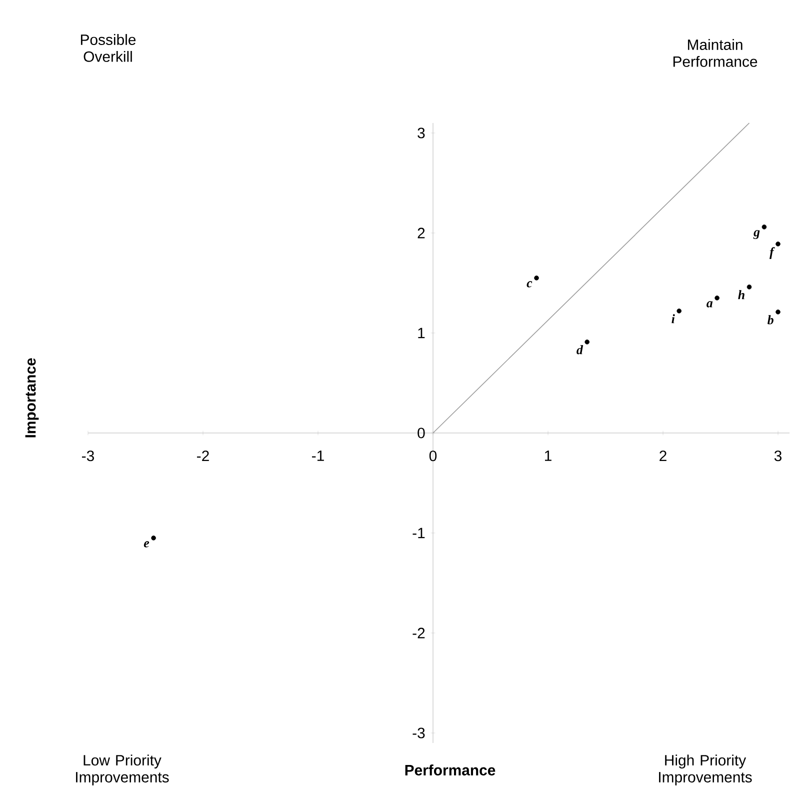  Describe the element at coordinates (741, 295) in the screenshot. I see `annotation: h` at that location.